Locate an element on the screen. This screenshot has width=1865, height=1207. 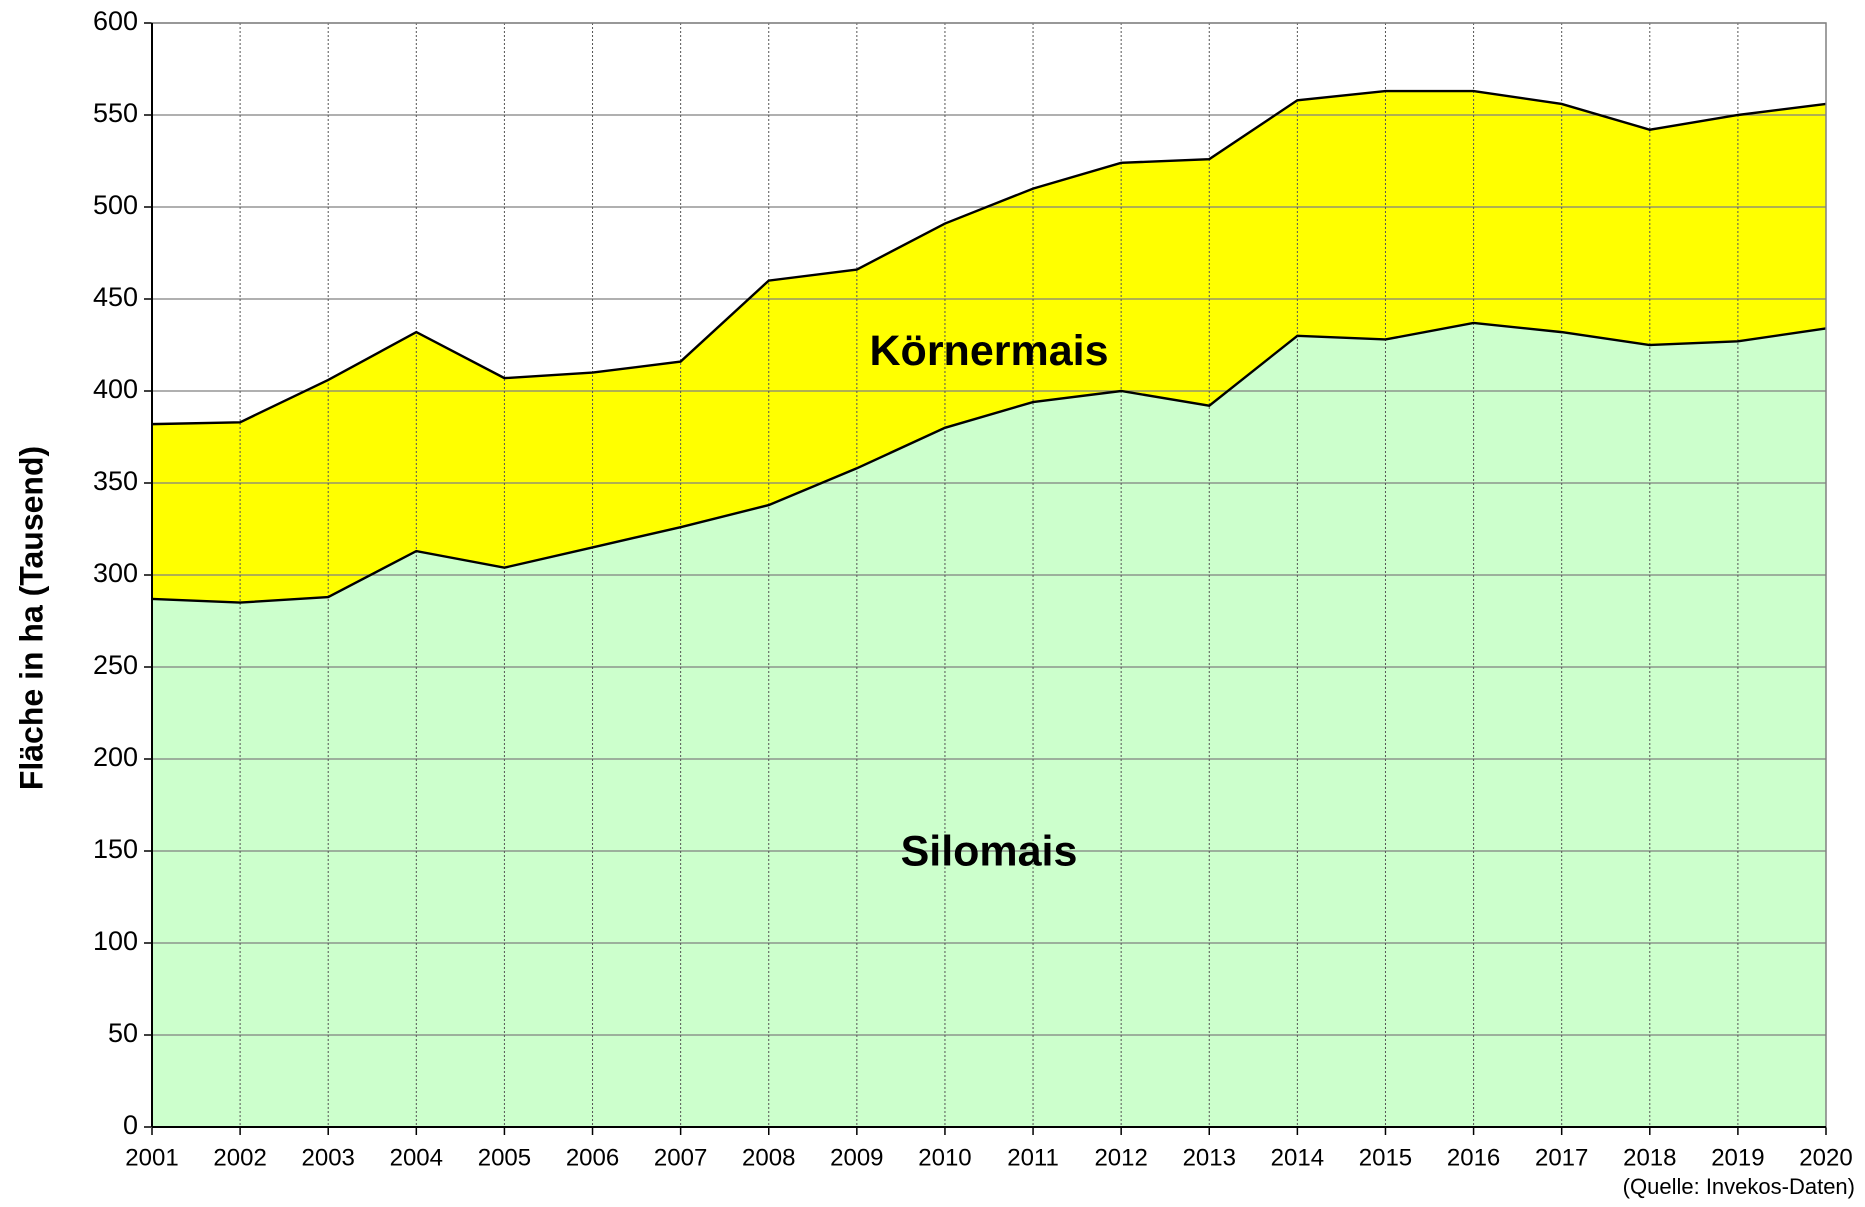
x-tick-label: 2010 is located at coordinates (944, 1157).